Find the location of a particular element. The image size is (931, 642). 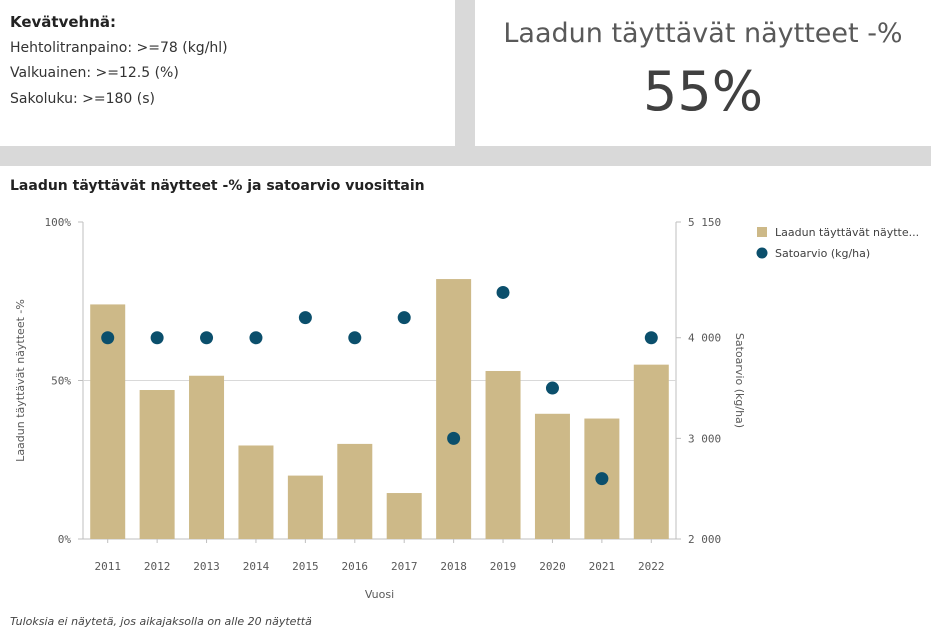

kpi-panel: Laadun täyttävät näytteet -% 55% is located at coordinates (703, 73).